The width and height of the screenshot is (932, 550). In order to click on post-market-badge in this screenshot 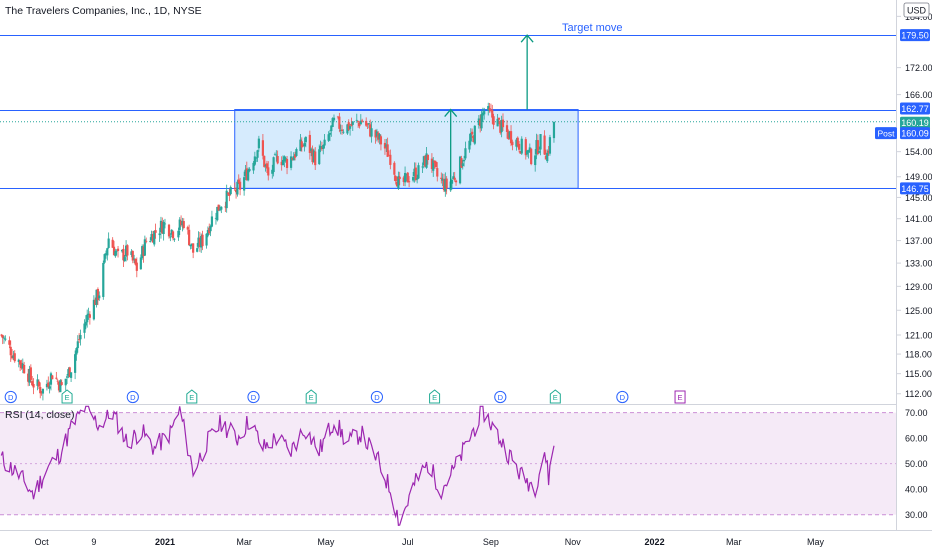, I will do `click(915, 133)`.